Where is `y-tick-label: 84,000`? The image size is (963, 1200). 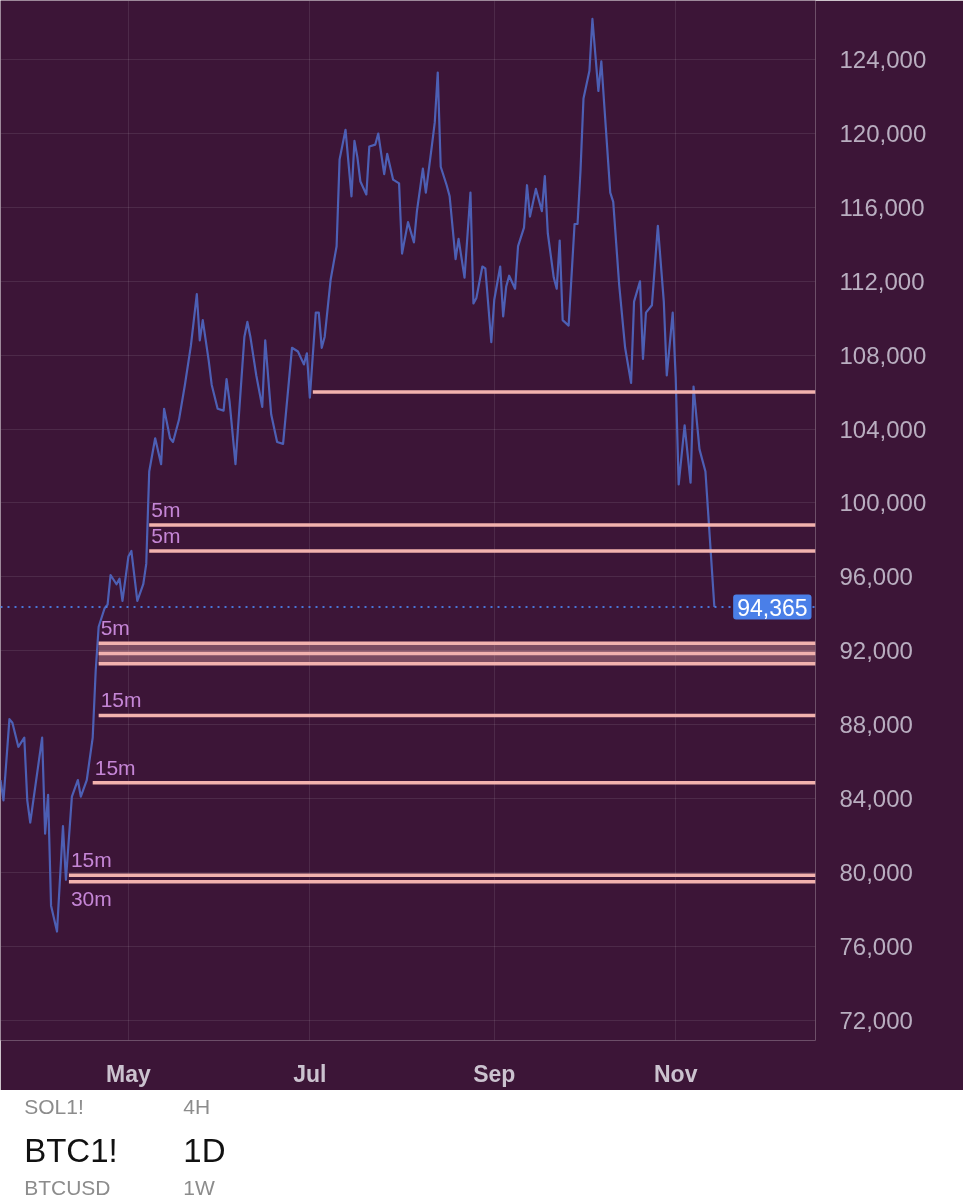
y-tick-label: 84,000 is located at coordinates (876, 799).